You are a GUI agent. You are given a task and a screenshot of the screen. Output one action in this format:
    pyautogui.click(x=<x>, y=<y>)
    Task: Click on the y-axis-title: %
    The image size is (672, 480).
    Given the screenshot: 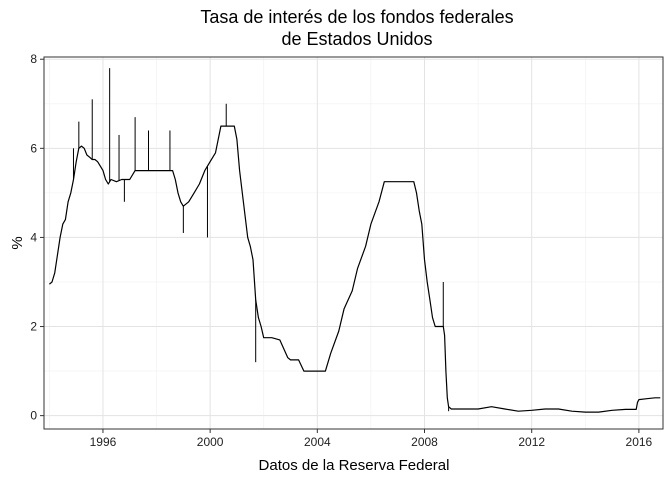 What is the action you would take?
    pyautogui.click(x=17, y=242)
    